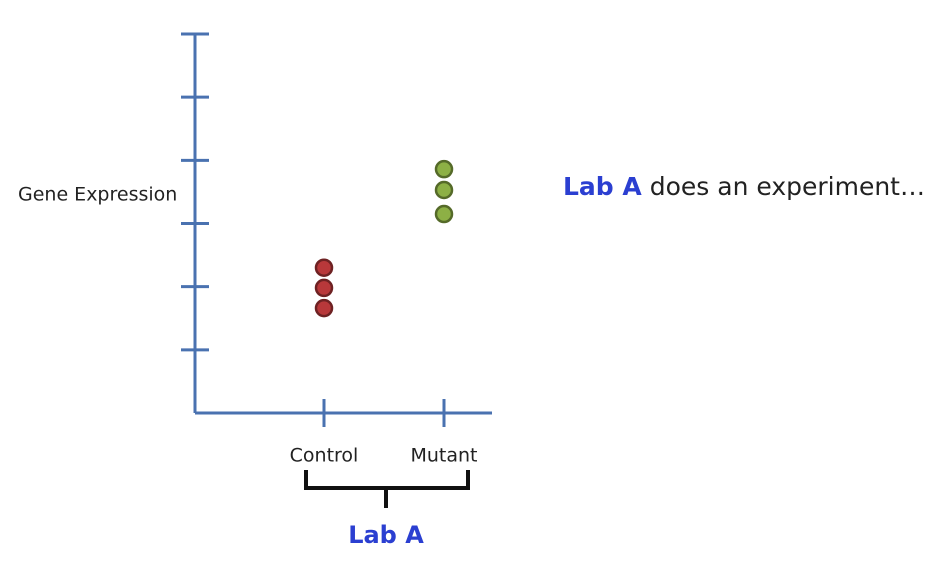  I want to click on annotation-highlight: Lab A, so click(602, 186).